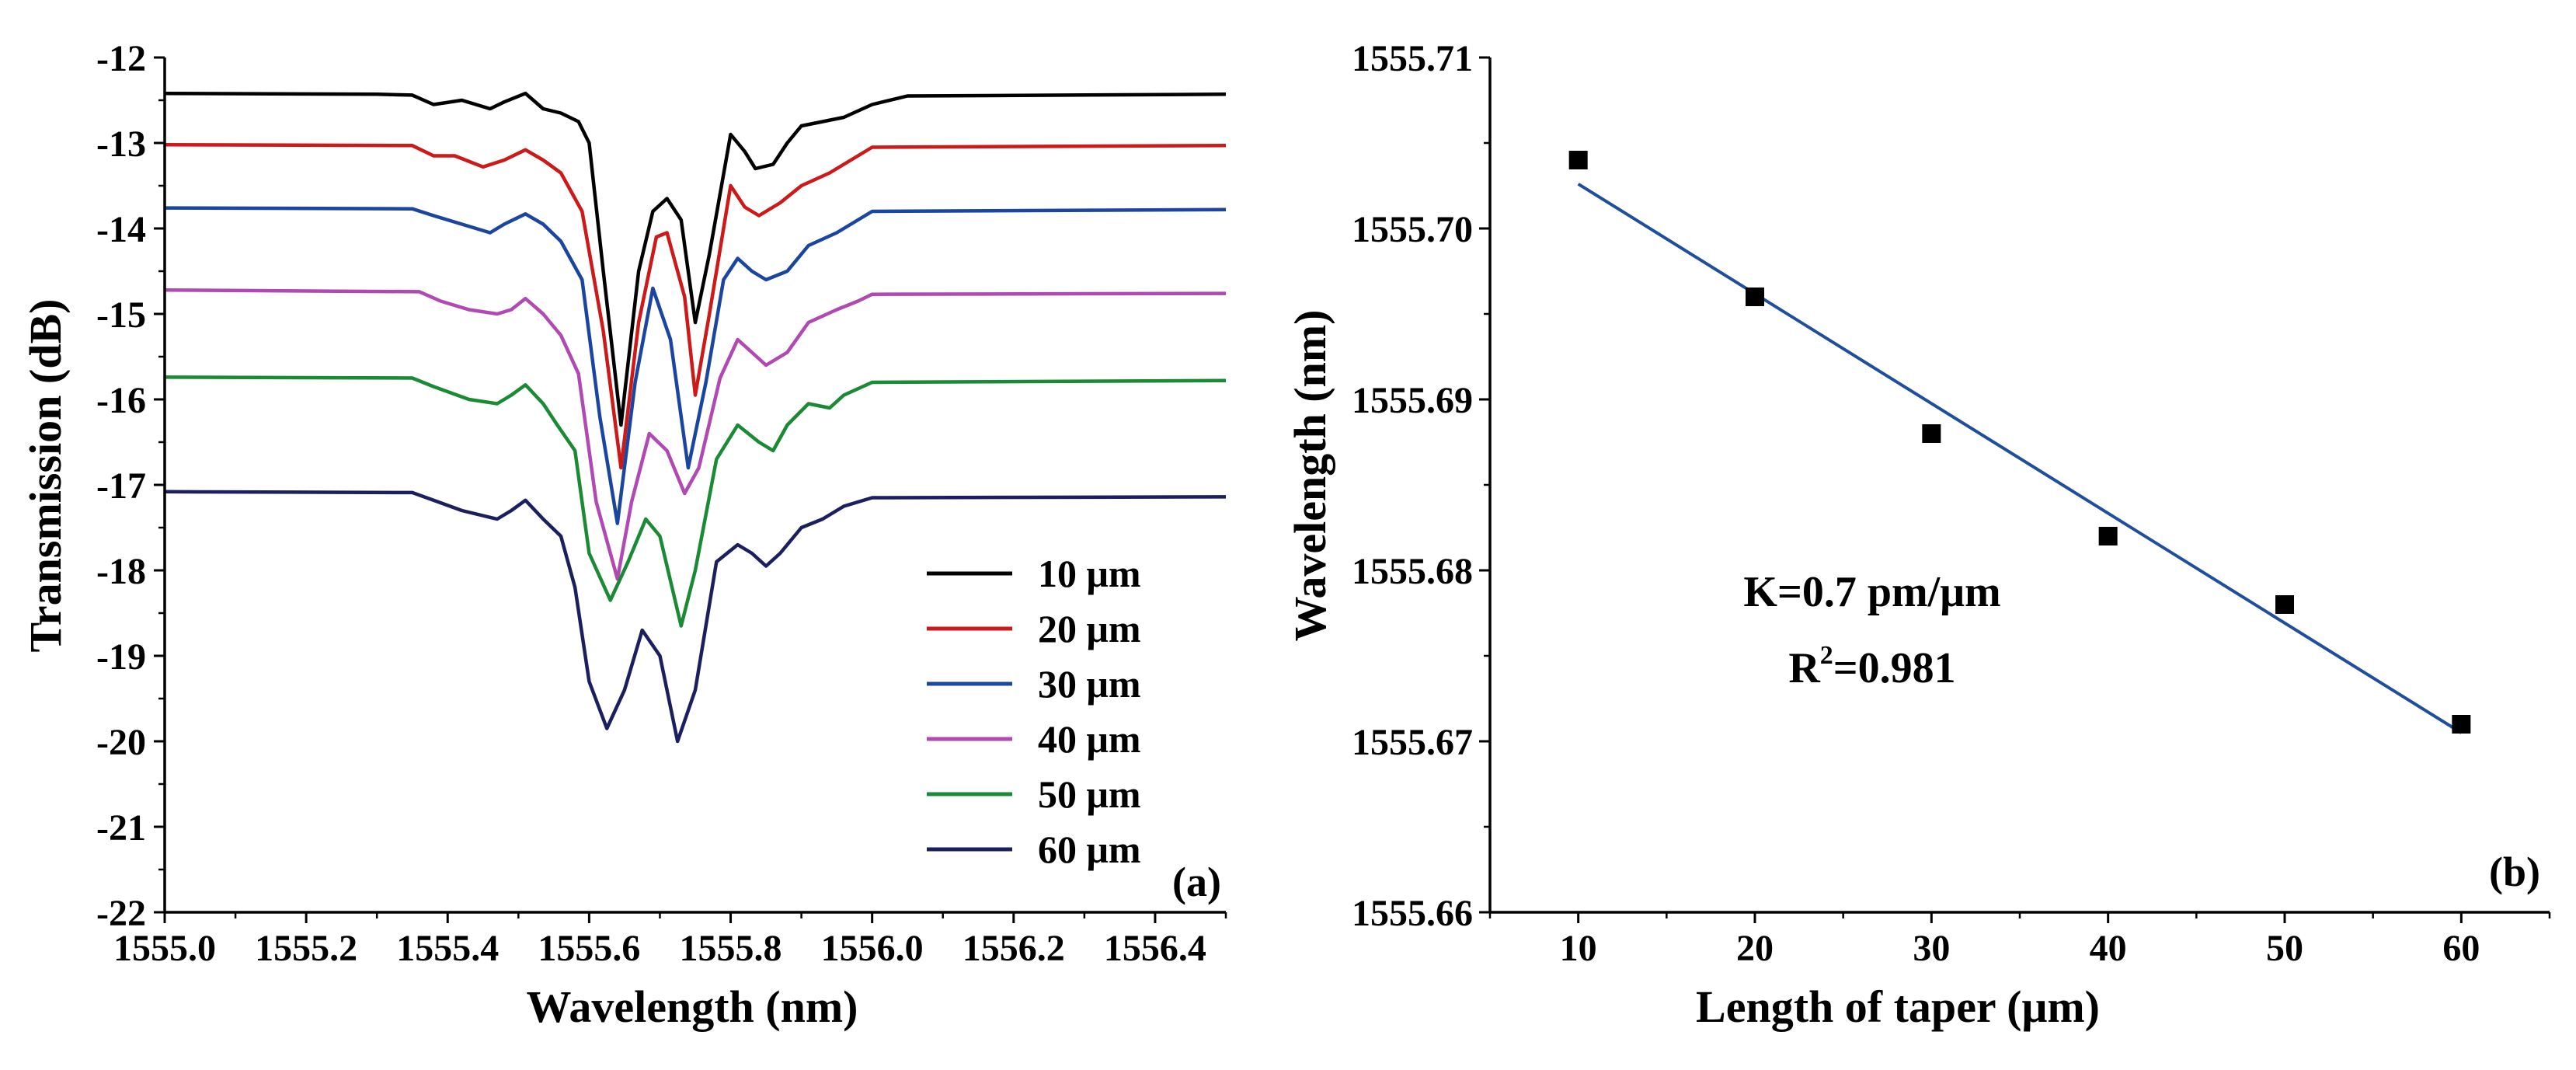  I want to click on panel-a-ytick-label: -22, so click(121, 913).